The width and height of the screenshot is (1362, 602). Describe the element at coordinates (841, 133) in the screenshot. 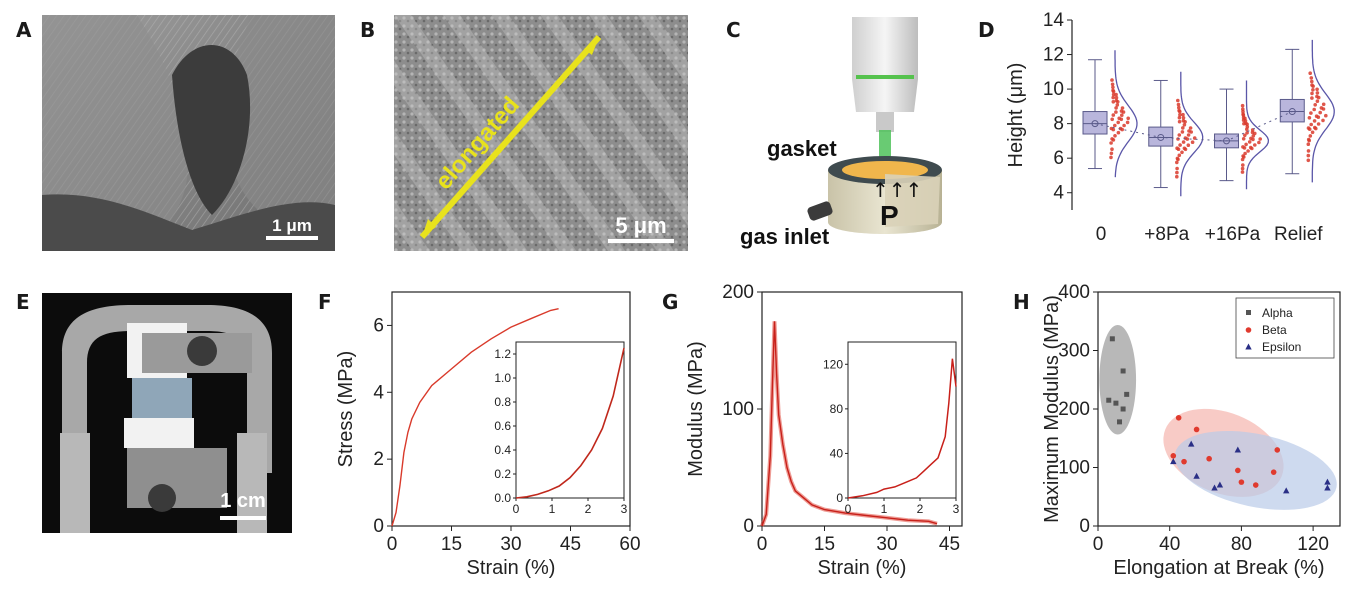

I see `pressure-chamber-diagram: ↑↑↑ P gasket gas inlet` at that location.